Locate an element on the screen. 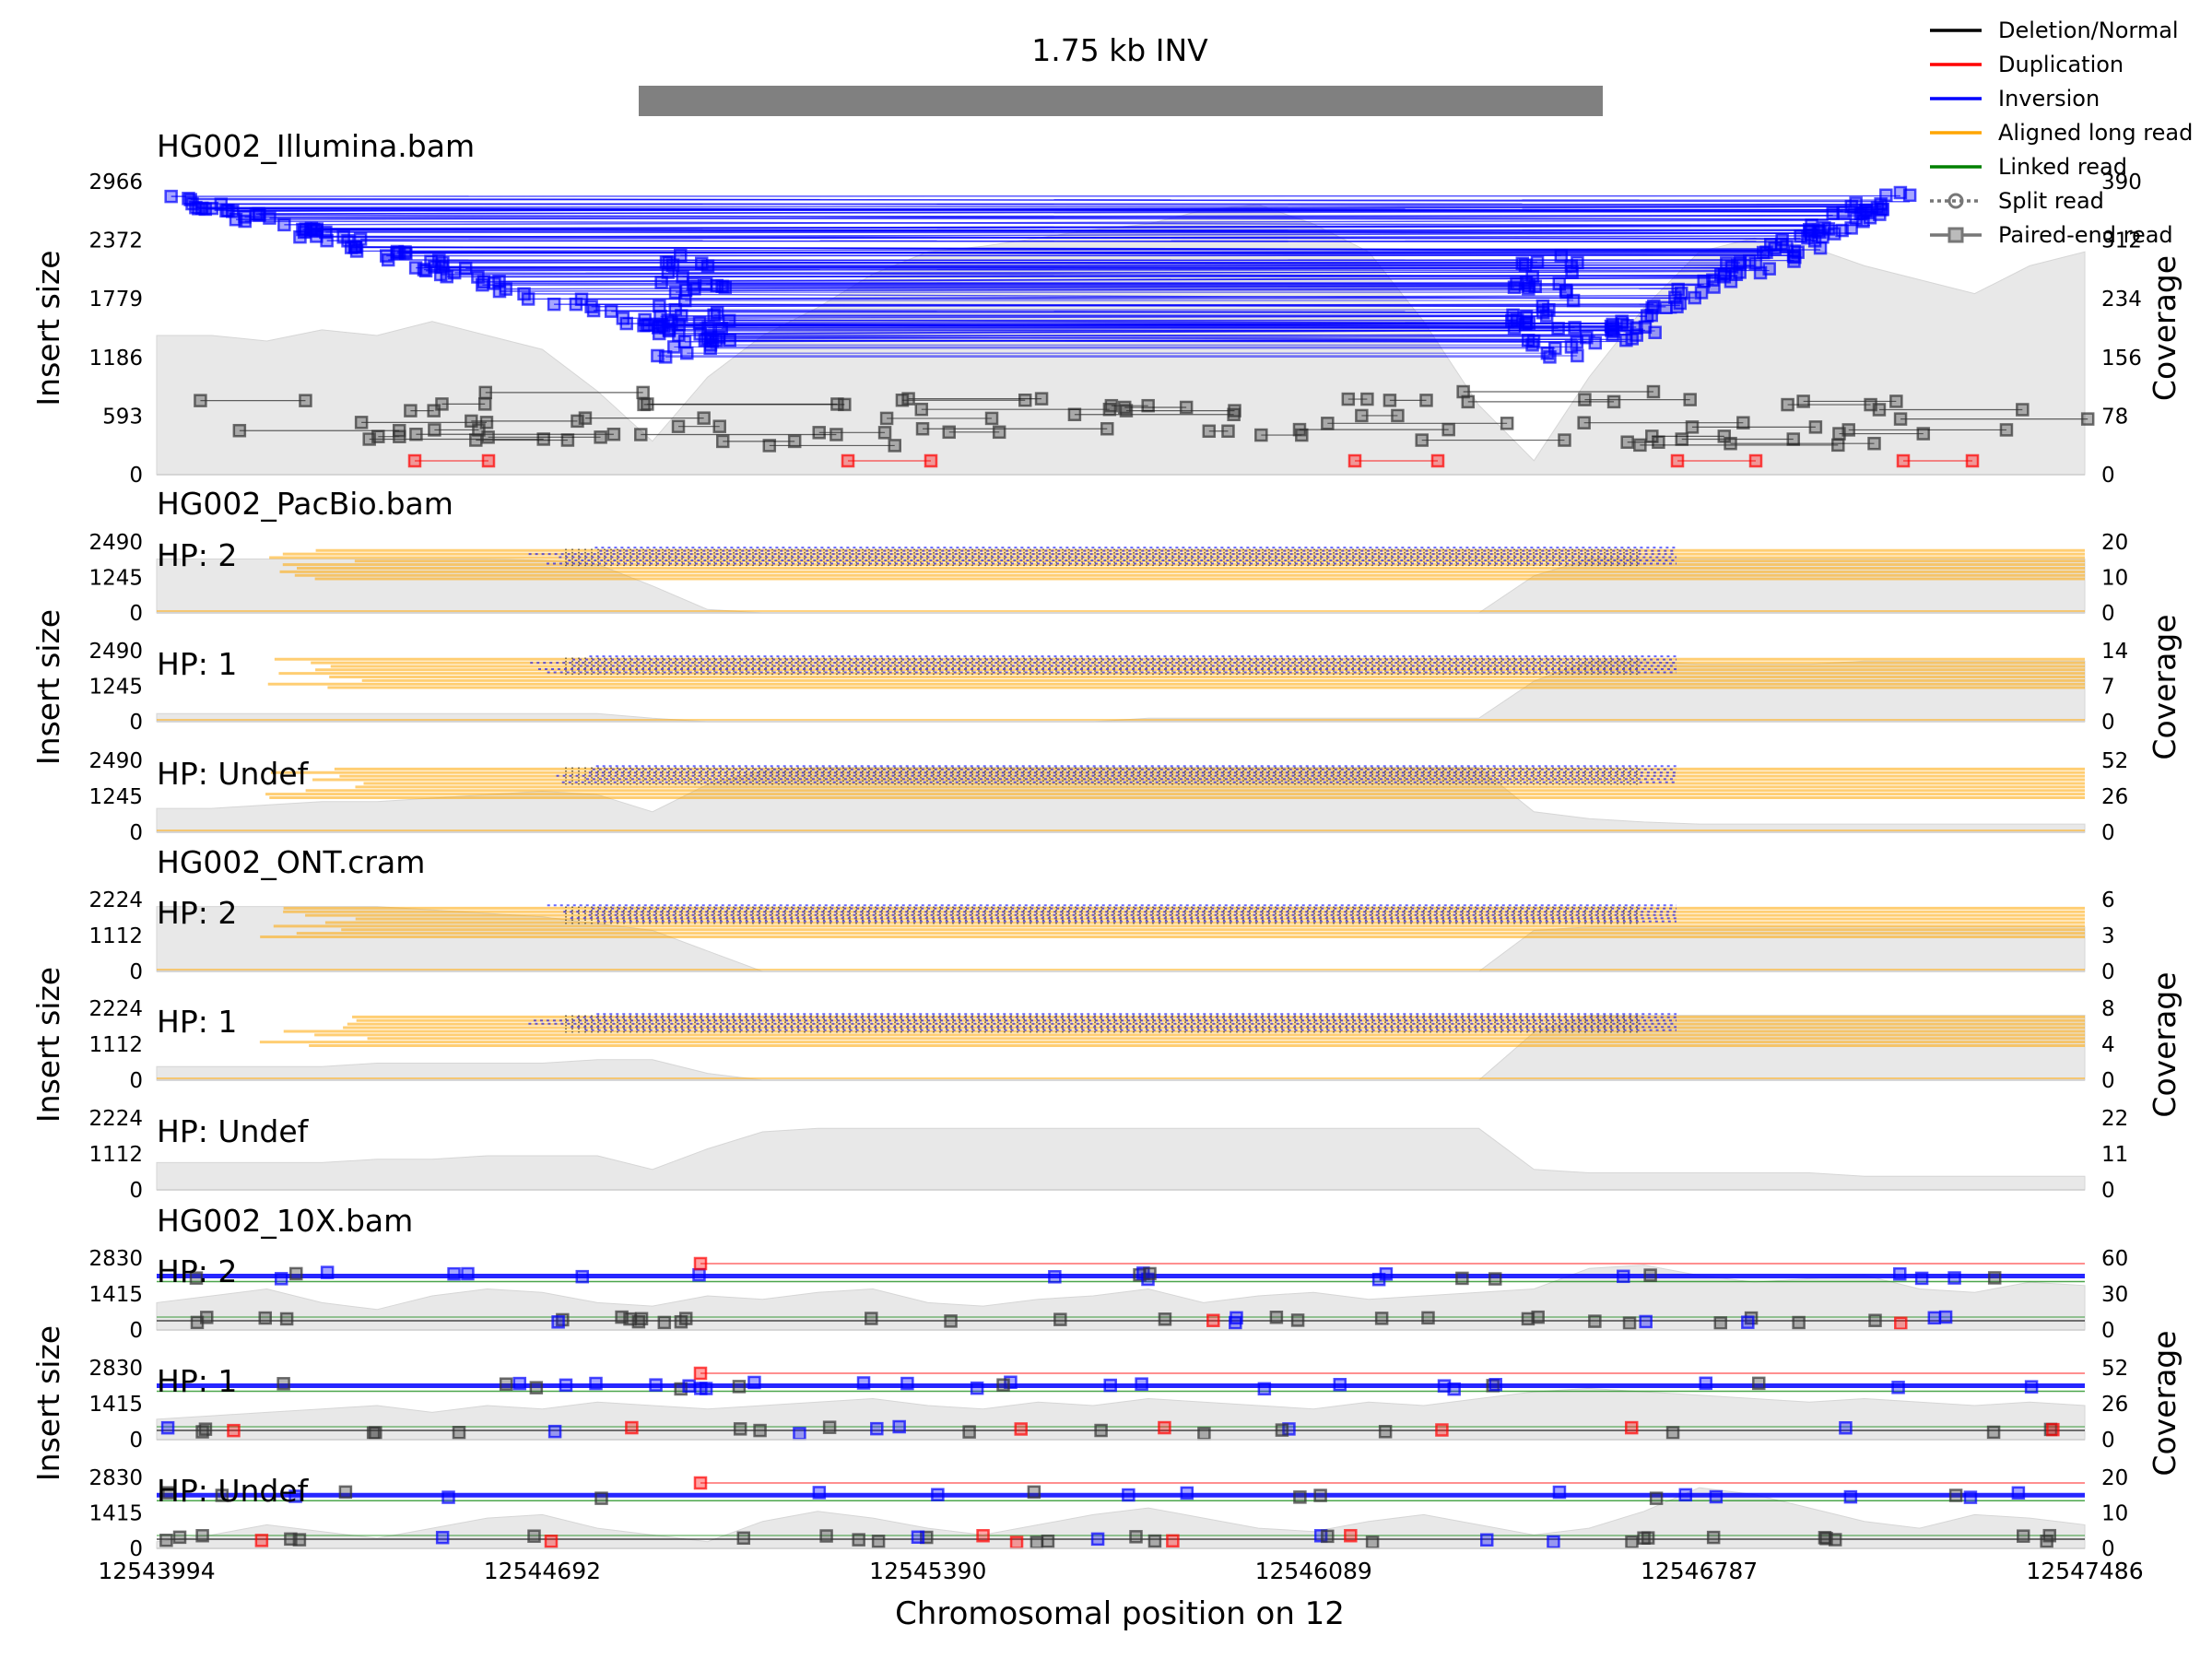 This screenshot has height=1659, width=2212. y-tick-label: 1112 is located at coordinates (115, 1155).